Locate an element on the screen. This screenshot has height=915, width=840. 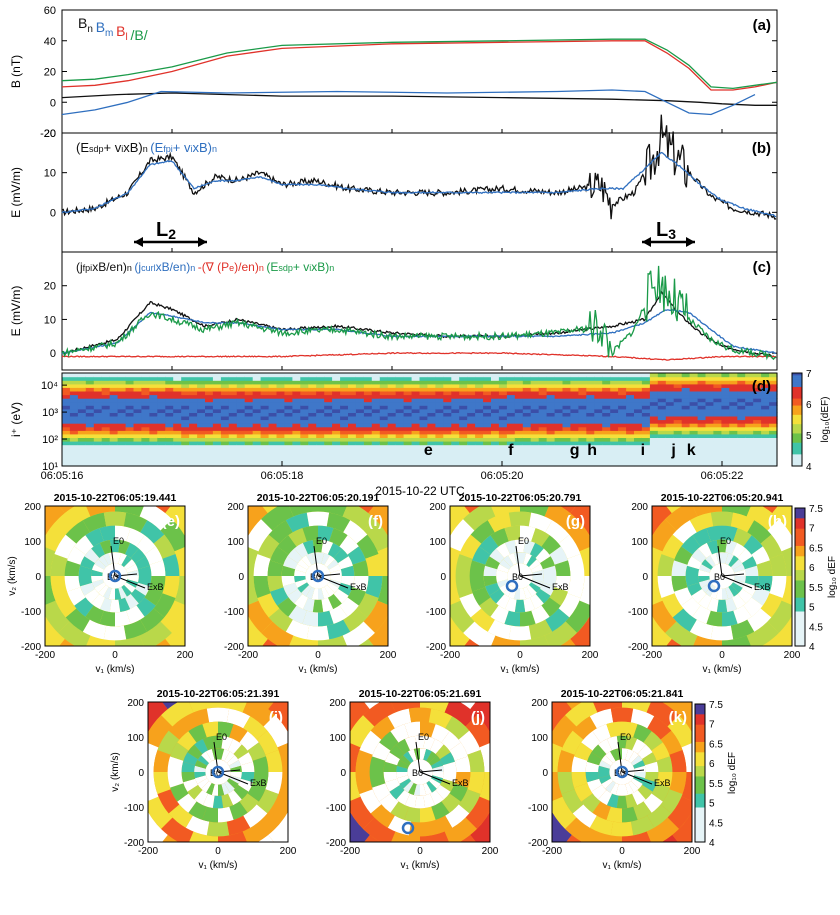
b0-line is located at coordinates (329, 575).